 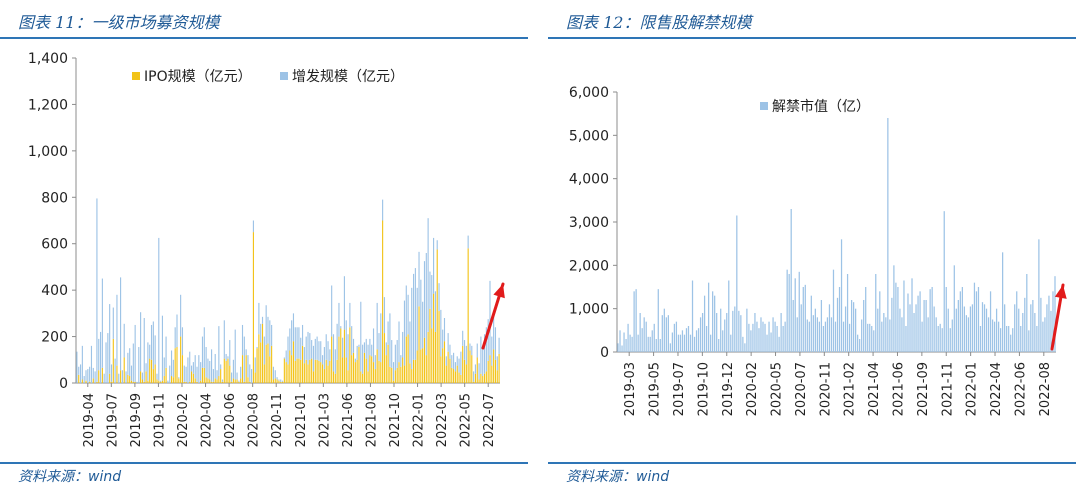 What do you see at coordinates (466, 420) in the screenshot?
I see `left-x-tick-label: 2022-05` at bounding box center [466, 420].